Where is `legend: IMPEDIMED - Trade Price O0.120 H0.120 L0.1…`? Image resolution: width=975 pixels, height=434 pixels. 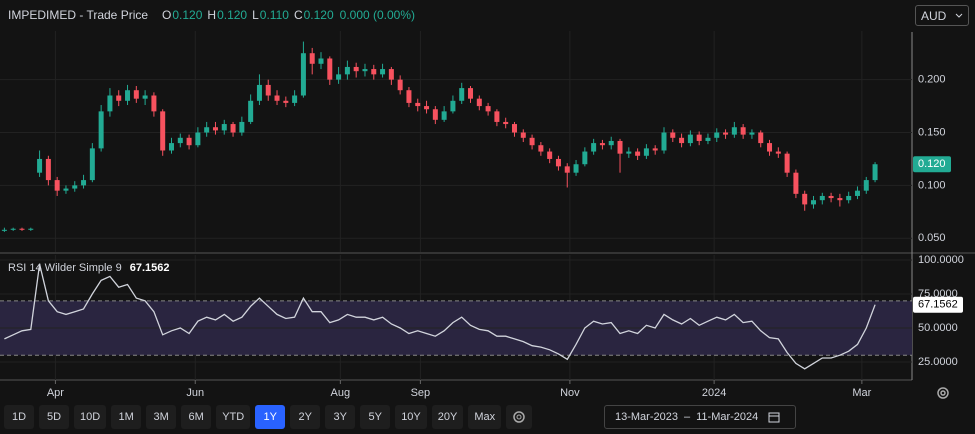
legend: IMPEDIMED - Trade Price O0.120 H0.120 L0.1… is located at coordinates (211, 15).